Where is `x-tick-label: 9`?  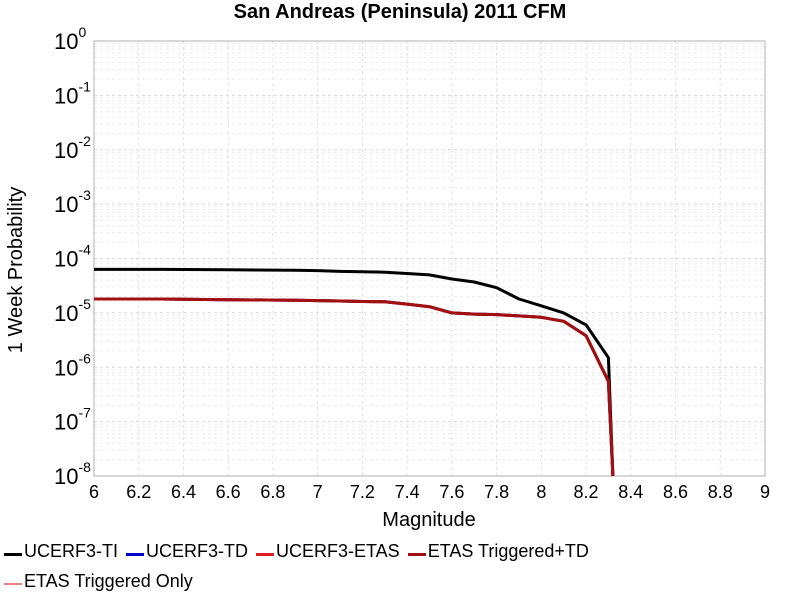
x-tick-label: 9 is located at coordinates (765, 492).